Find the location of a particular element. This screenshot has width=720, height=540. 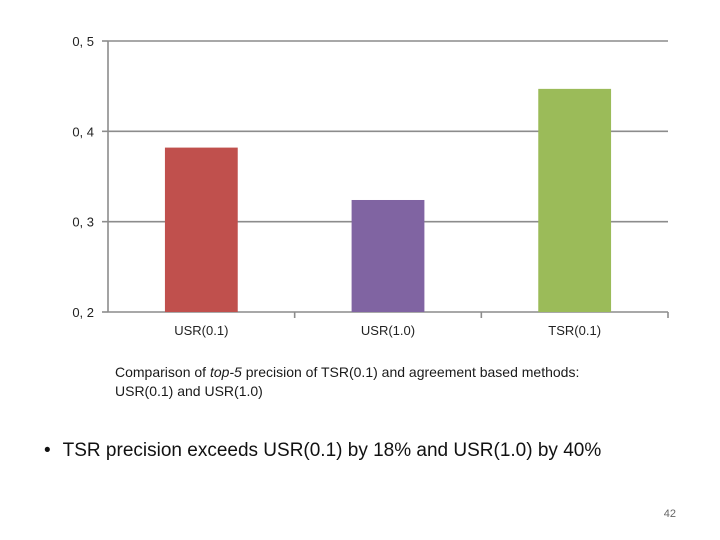

y-tick-label: 0, 2 is located at coordinates (83, 312).